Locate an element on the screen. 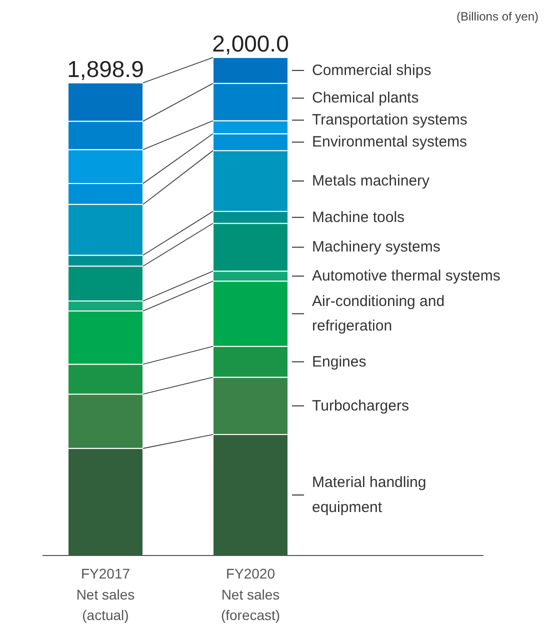  annotation: 1,898.9 is located at coordinates (105, 69).